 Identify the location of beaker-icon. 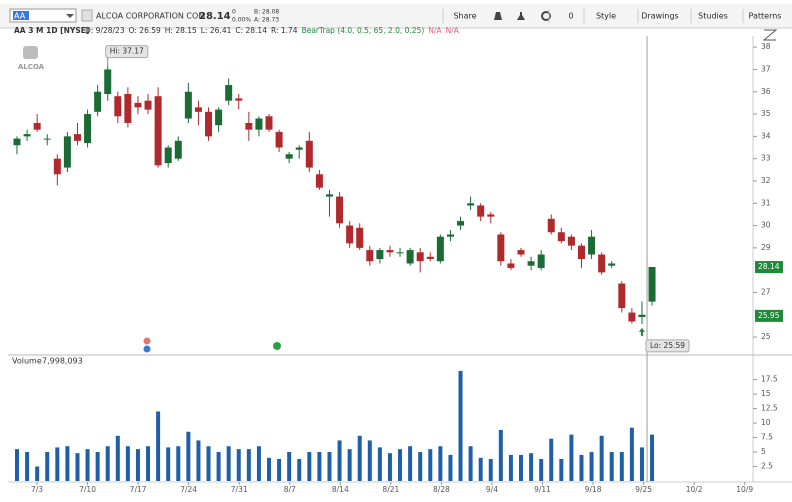
(521, 16).